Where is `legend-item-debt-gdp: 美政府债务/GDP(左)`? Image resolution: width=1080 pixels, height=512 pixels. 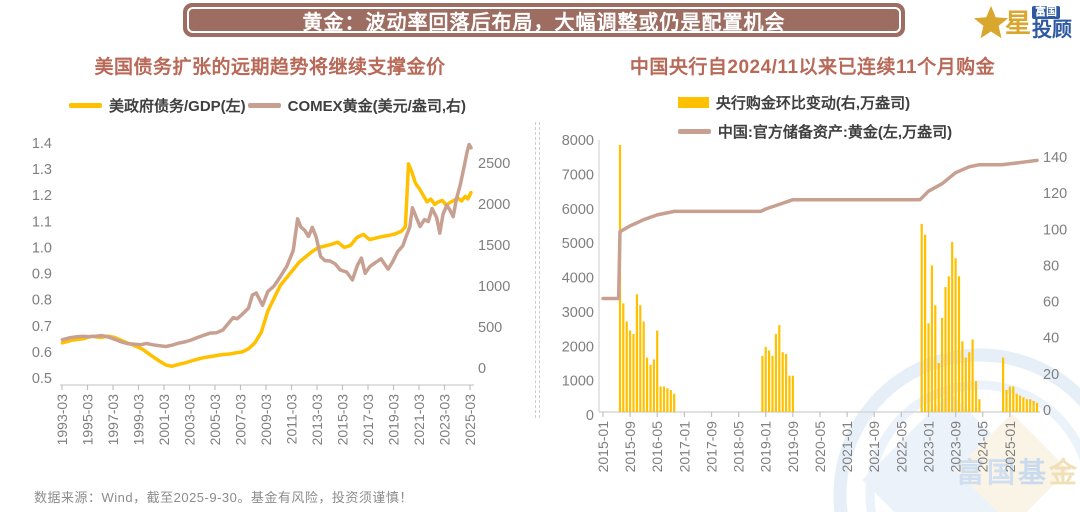 legend-item-debt-gdp: 美政府债务/GDP(左) is located at coordinates (157, 105).